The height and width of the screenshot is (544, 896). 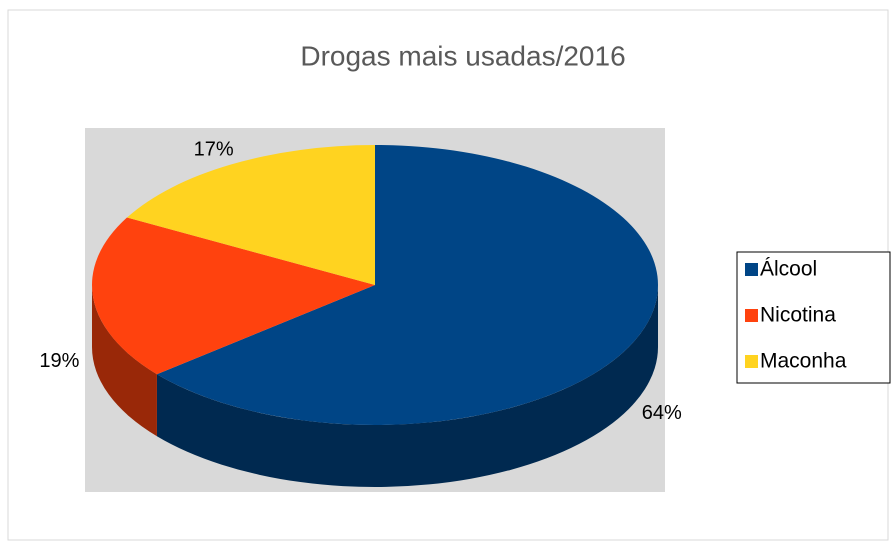 What do you see at coordinates (124, 361) in the screenshot?
I see `slice-side` at bounding box center [124, 361].